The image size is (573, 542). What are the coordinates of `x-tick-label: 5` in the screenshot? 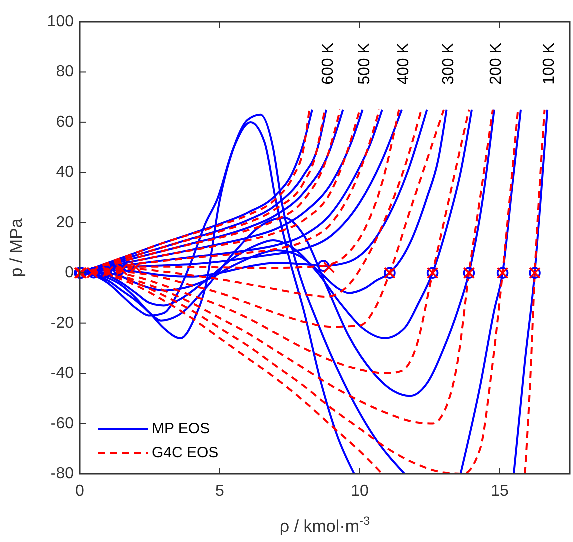 It's located at (220, 491).